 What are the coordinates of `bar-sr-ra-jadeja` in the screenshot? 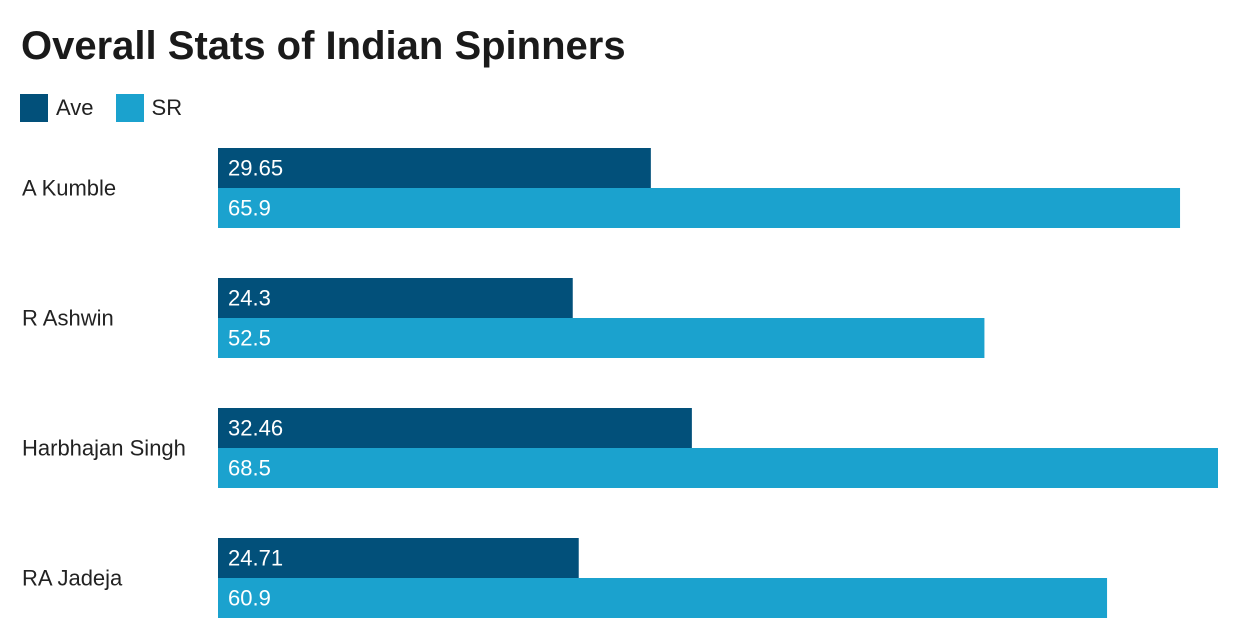 It's located at (663, 598).